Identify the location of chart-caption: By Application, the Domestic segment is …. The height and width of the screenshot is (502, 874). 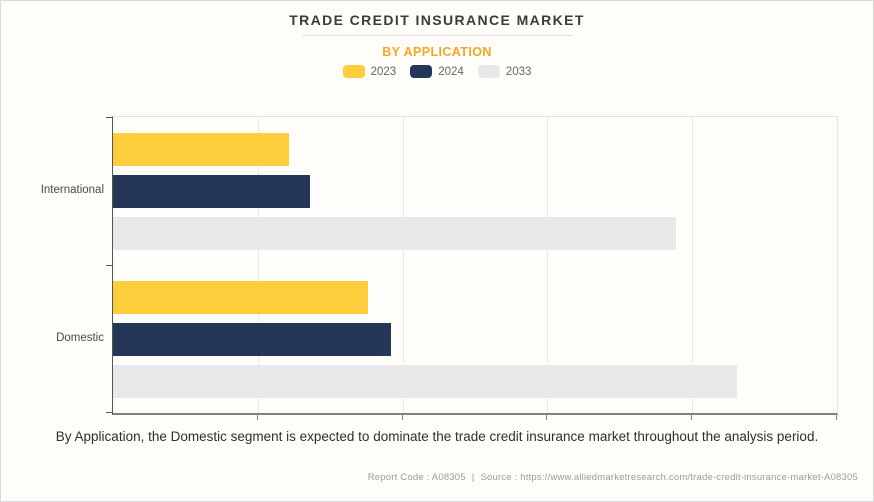
(437, 436).